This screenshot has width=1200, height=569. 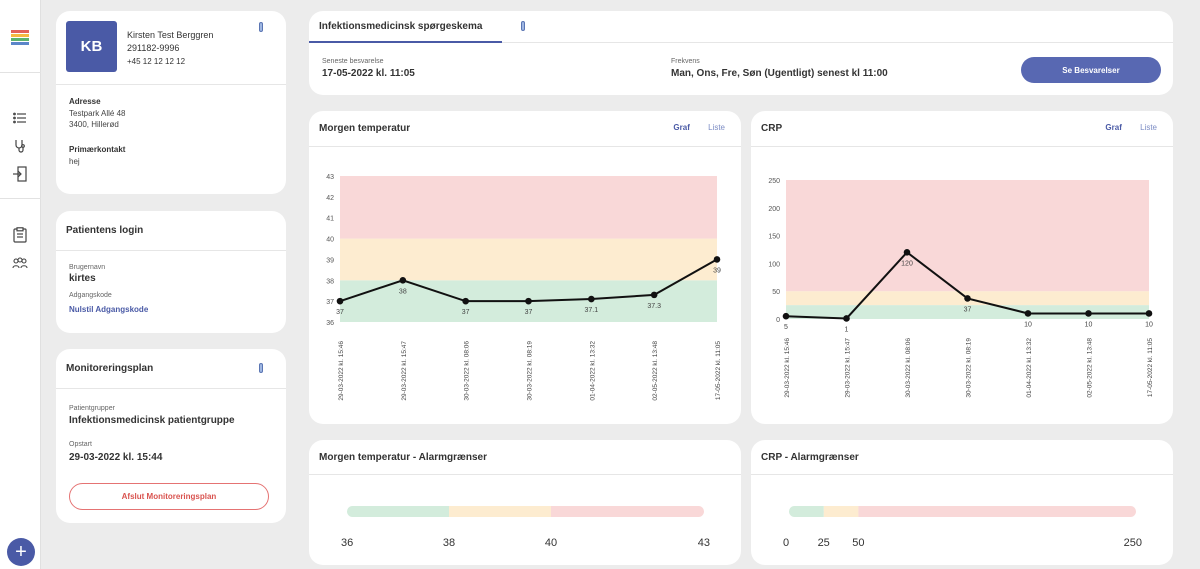 What do you see at coordinates (403, 291) in the screenshot?
I see `data-label: 38` at bounding box center [403, 291].